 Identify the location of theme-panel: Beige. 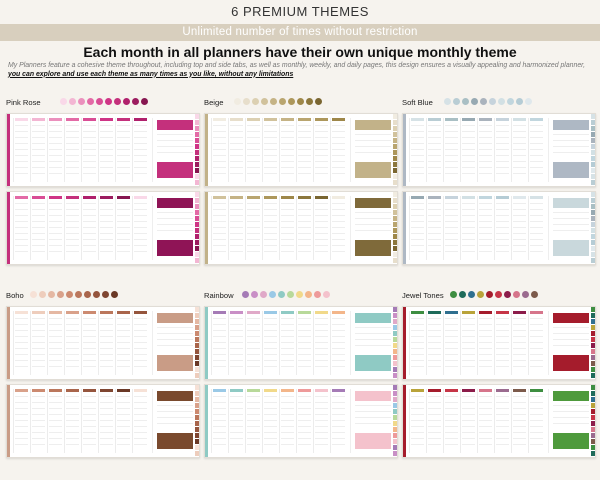
(301, 185).